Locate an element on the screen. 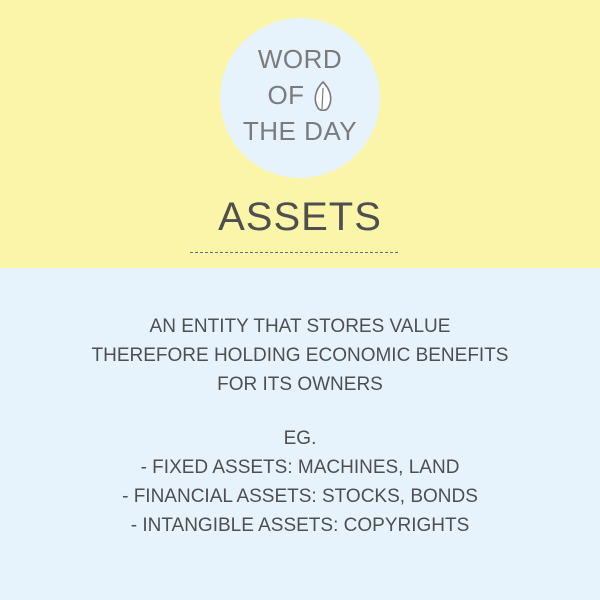 The height and width of the screenshot is (600, 600). badge-line-of: OF is located at coordinates (300, 95).